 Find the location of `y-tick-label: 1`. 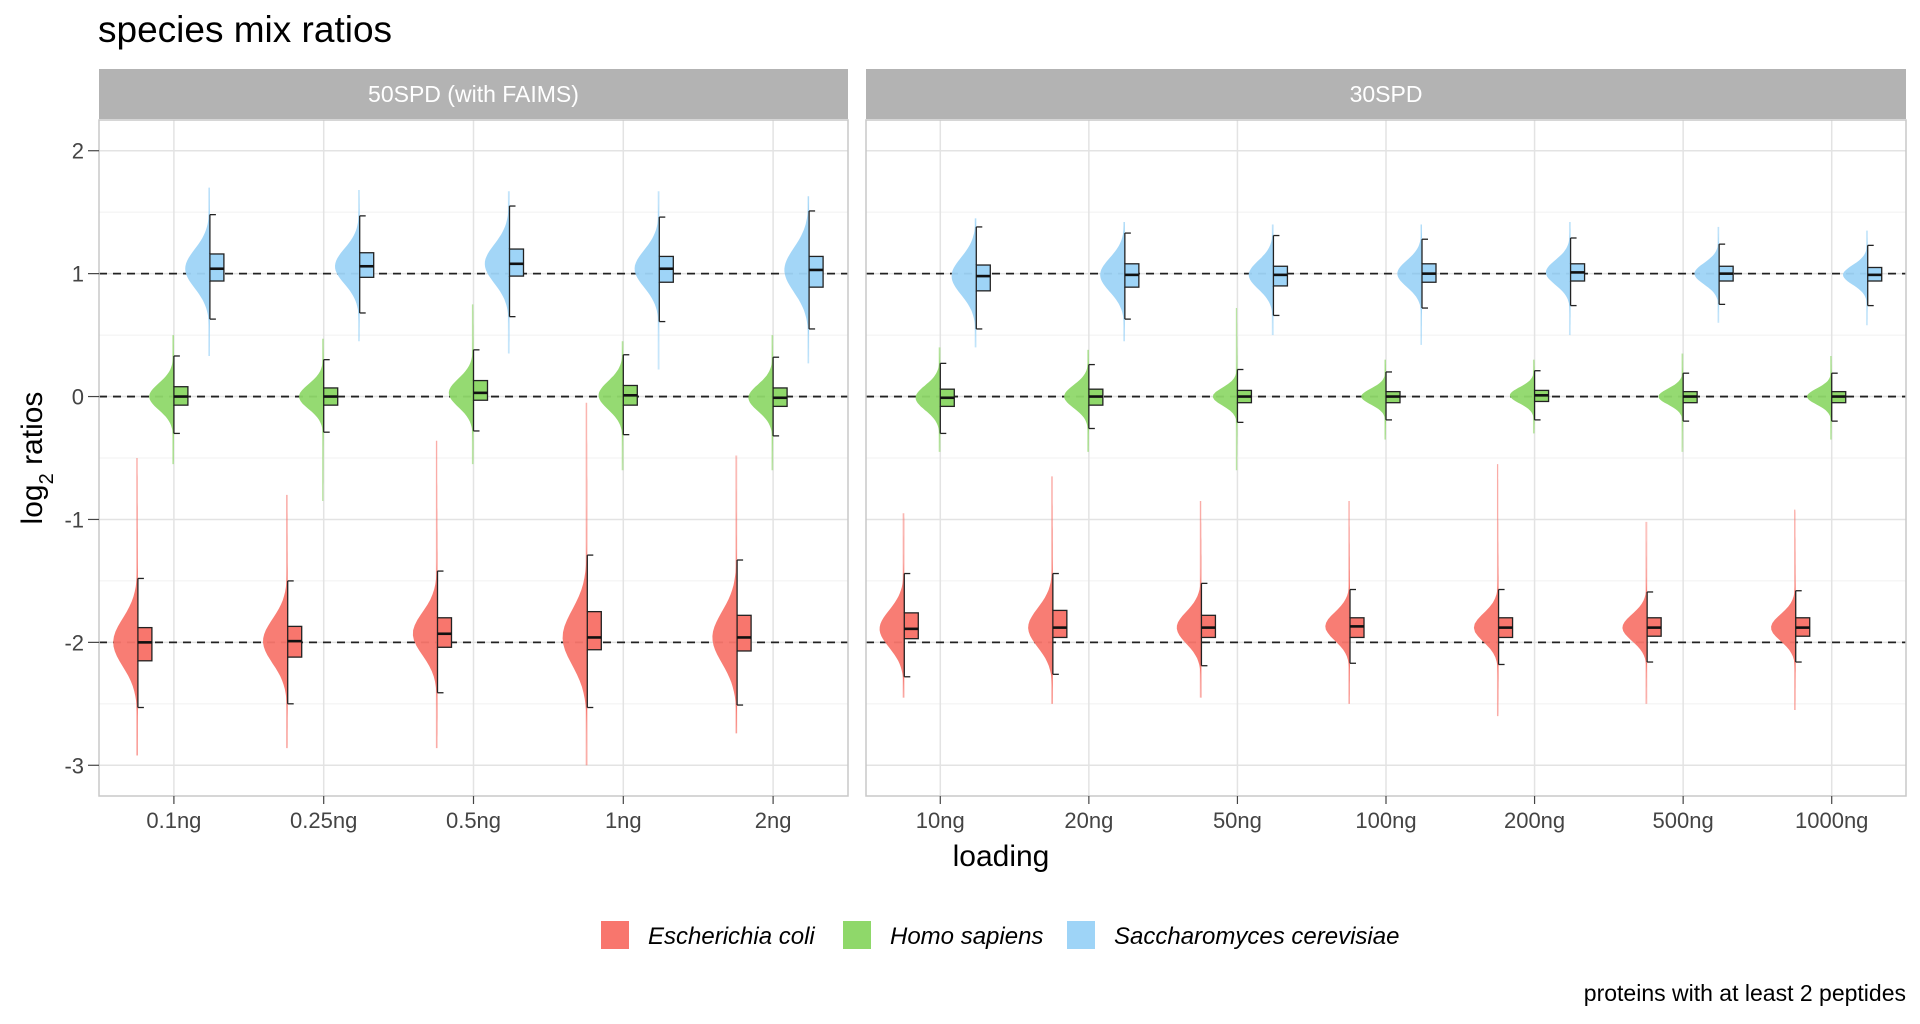

y-tick-label: 1 is located at coordinates (78, 274).